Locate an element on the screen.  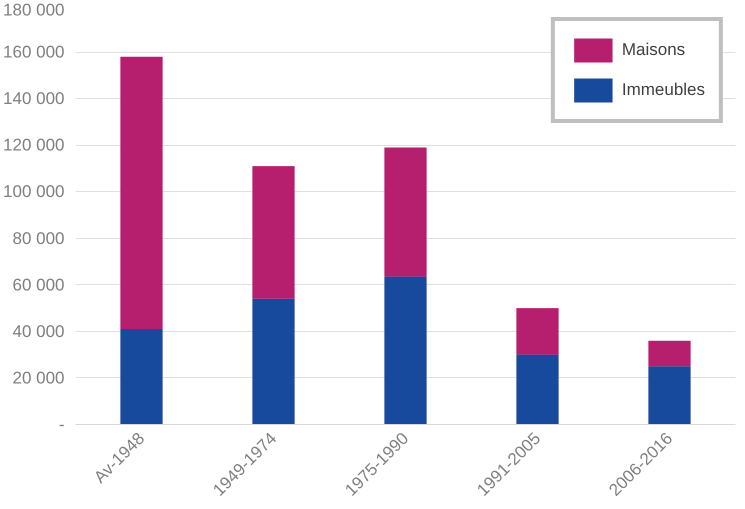
y-tick-label: 160 000 is located at coordinates (33, 52).